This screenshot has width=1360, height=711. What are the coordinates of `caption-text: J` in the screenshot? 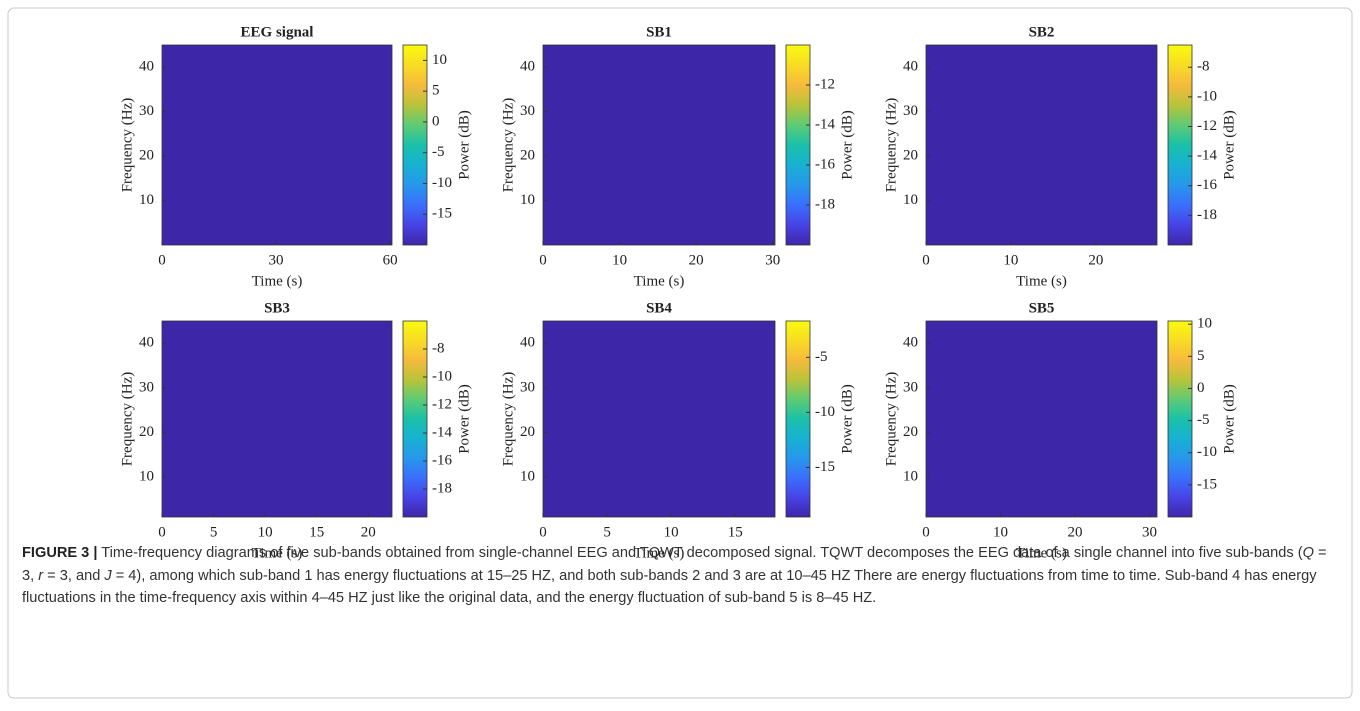 It's located at (108, 575).